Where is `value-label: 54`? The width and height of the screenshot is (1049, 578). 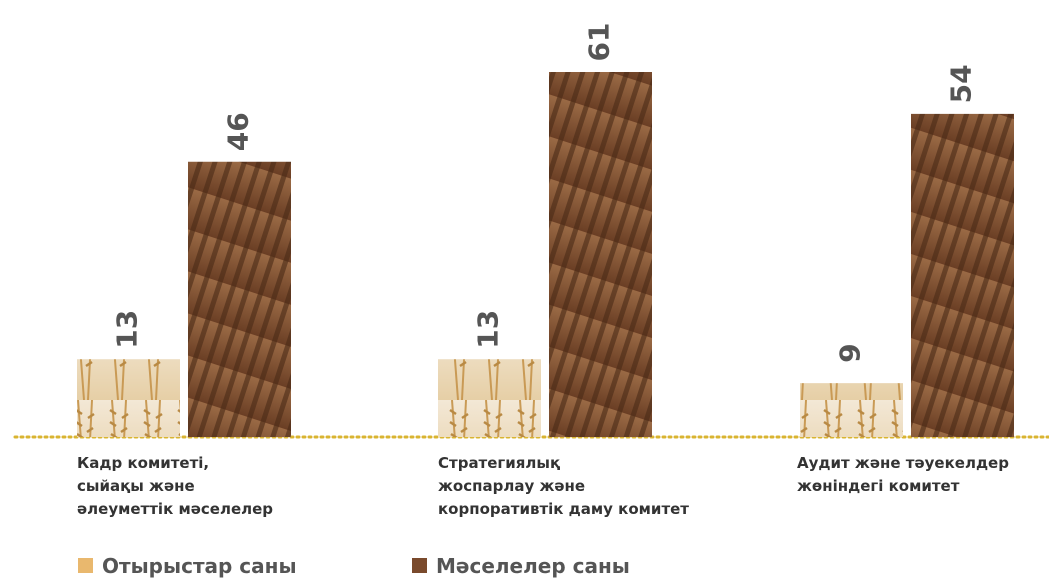
value-label: 54 is located at coordinates (961, 83).